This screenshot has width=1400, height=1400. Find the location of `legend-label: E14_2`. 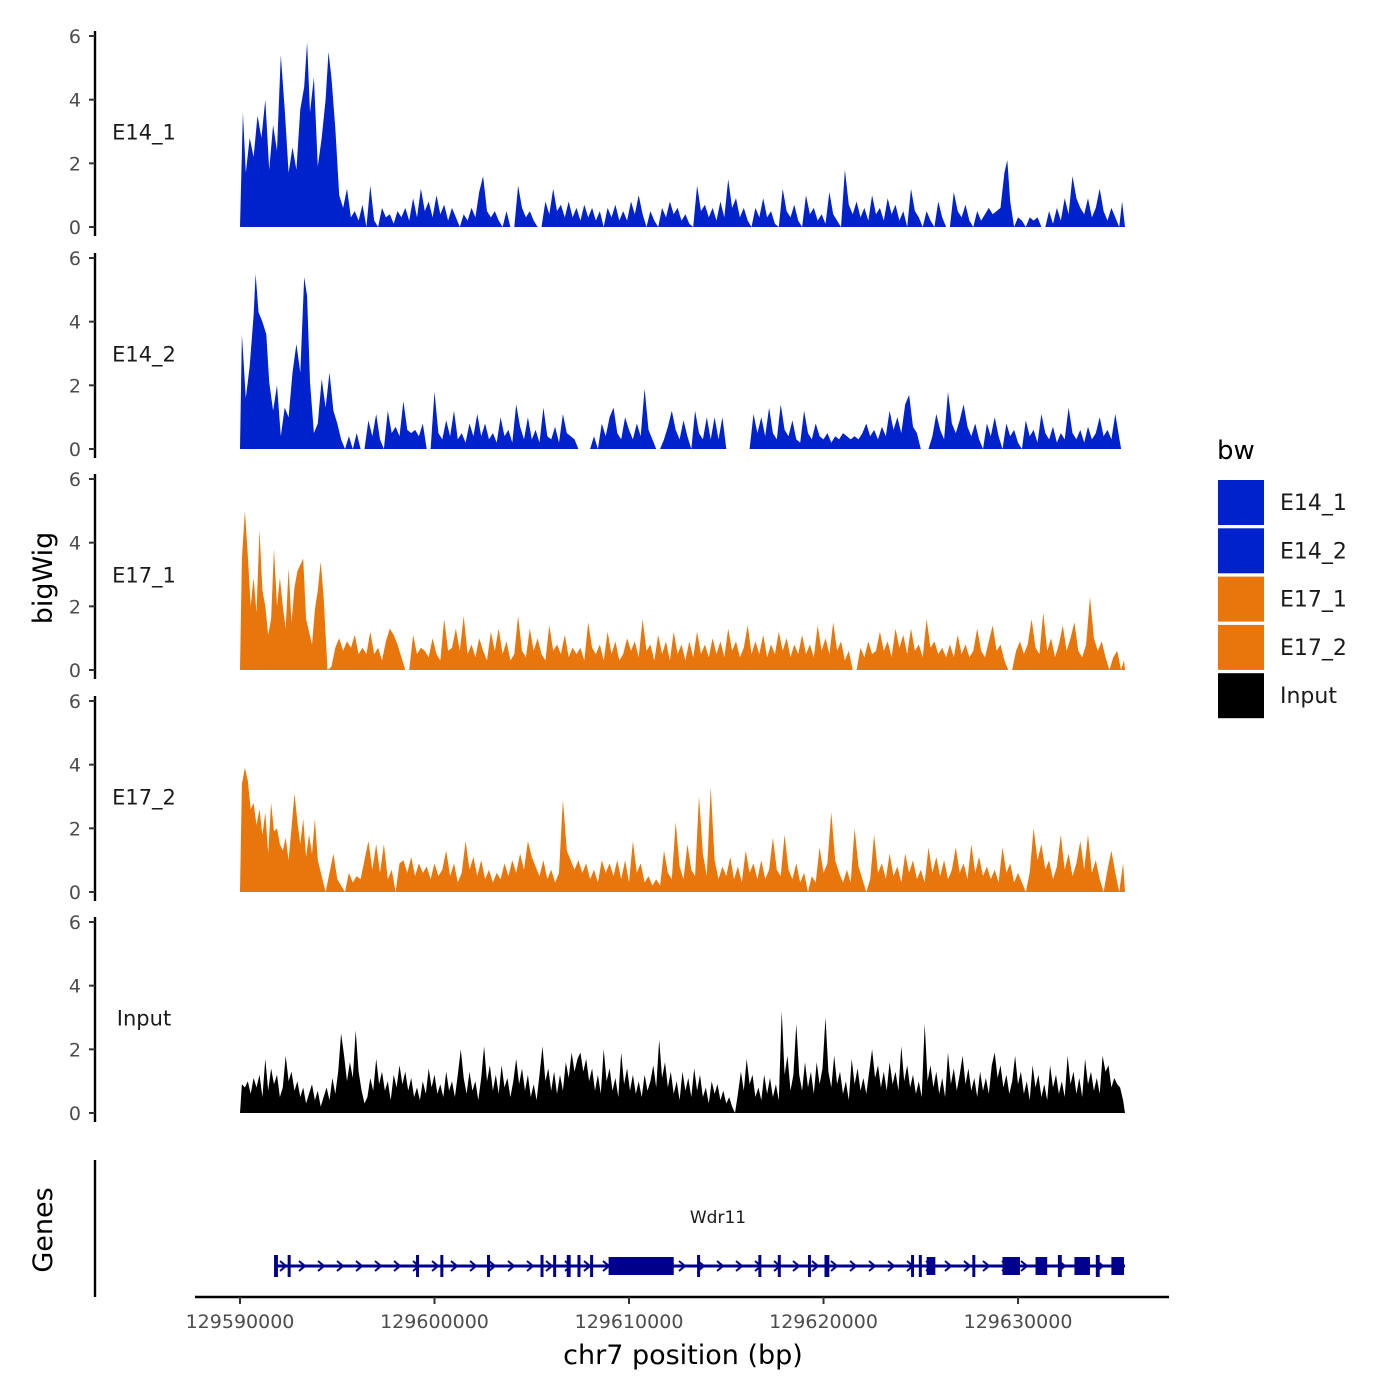

legend-label: E14_2 is located at coordinates (1313, 551).